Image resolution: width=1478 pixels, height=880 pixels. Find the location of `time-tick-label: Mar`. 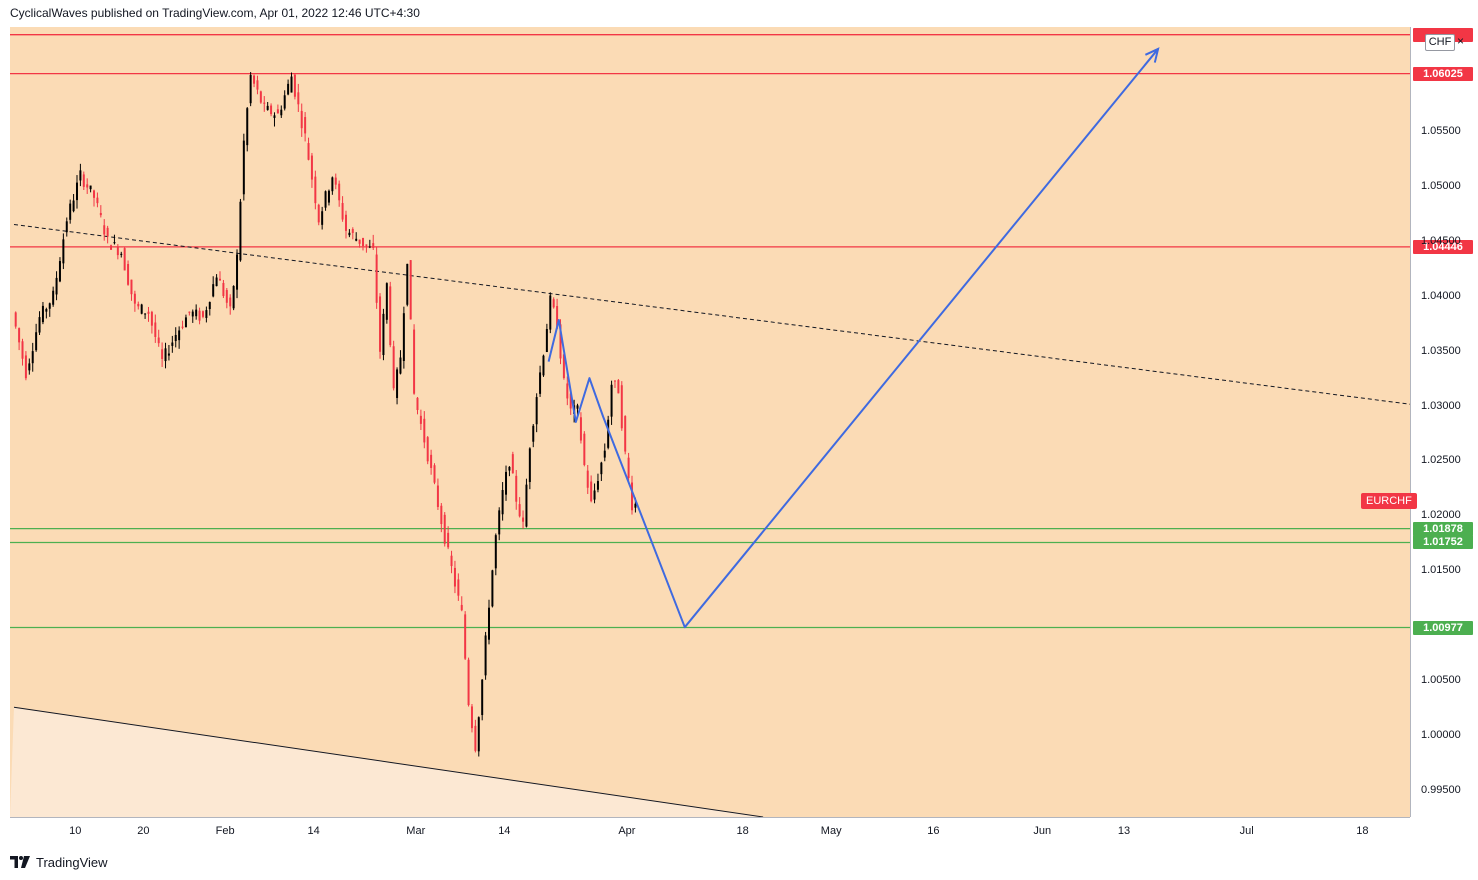

time-tick-label: Mar is located at coordinates (416, 831).